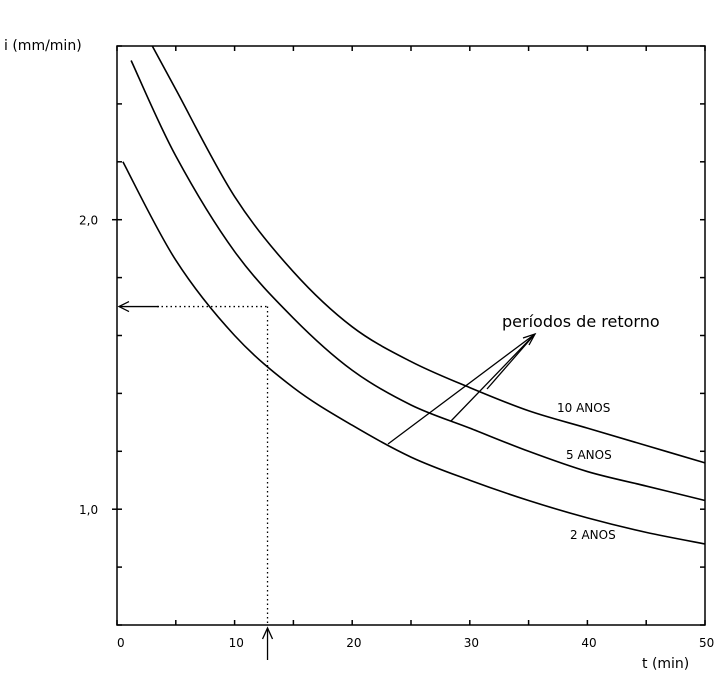 The image size is (728, 677). I want to click on series-label: 5 ANOS, so click(589, 455).